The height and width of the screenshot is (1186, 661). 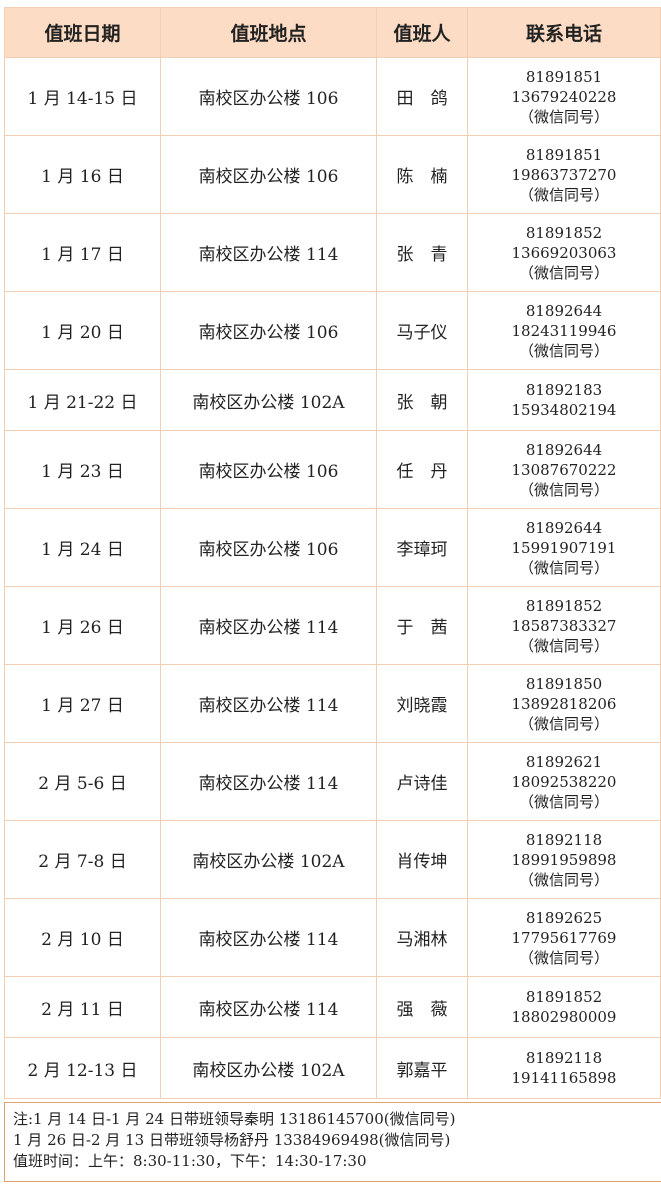 I want to click on mobile-phone: 18092538220, so click(x=564, y=781).